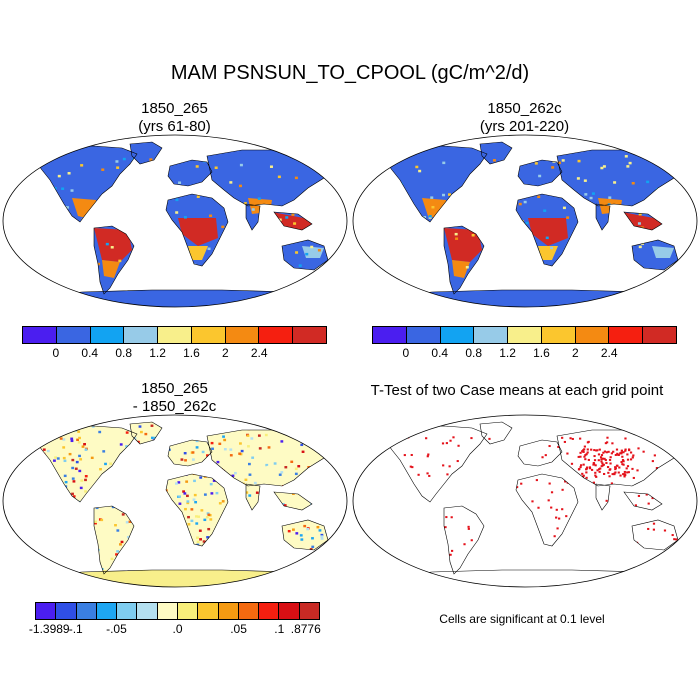 The width and height of the screenshot is (700, 700). I want to click on colorbar-2-tick-label: 0.4, so click(440, 353).